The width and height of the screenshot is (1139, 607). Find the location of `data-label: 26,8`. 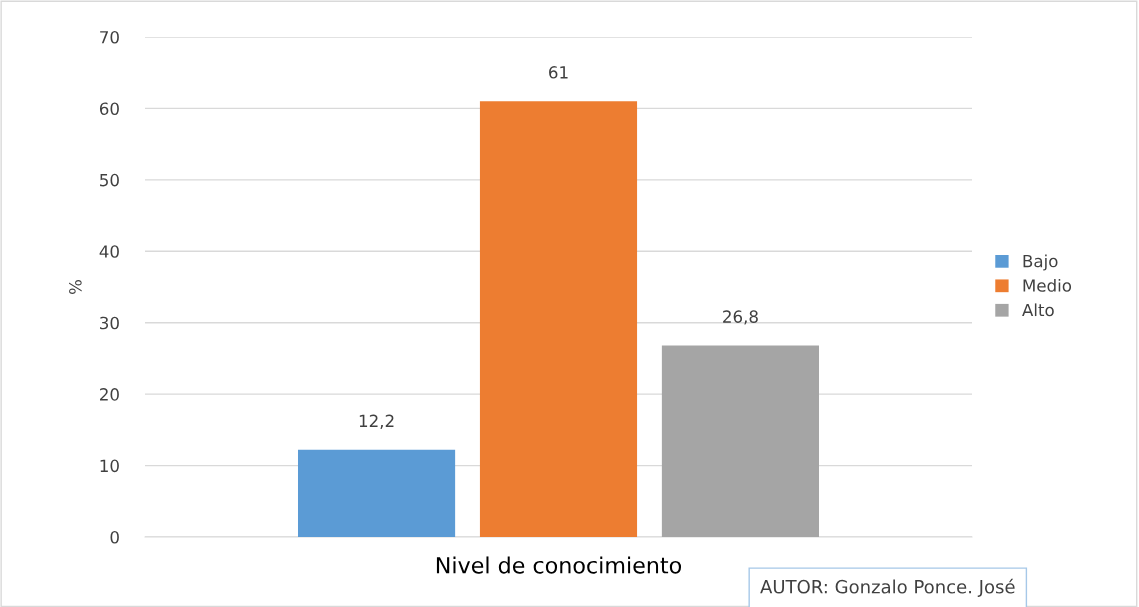

data-label: 26,8 is located at coordinates (740, 317).